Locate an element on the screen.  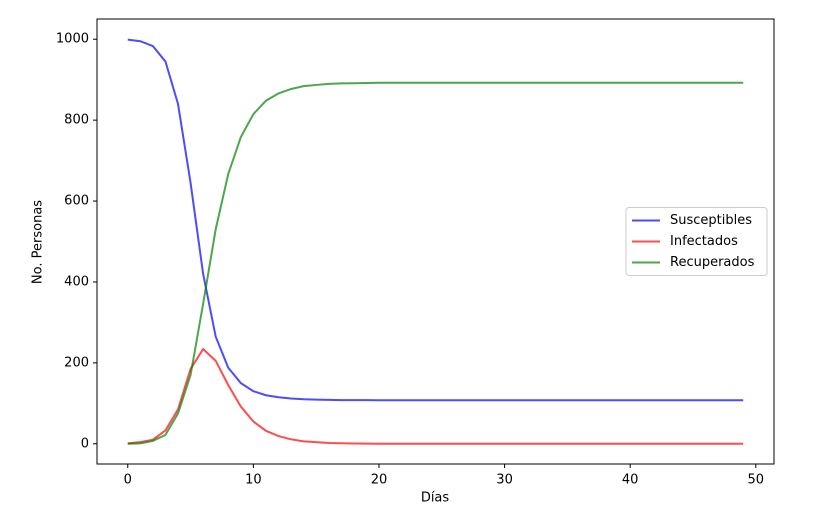
x-tick-label: 10 is located at coordinates (253, 480).